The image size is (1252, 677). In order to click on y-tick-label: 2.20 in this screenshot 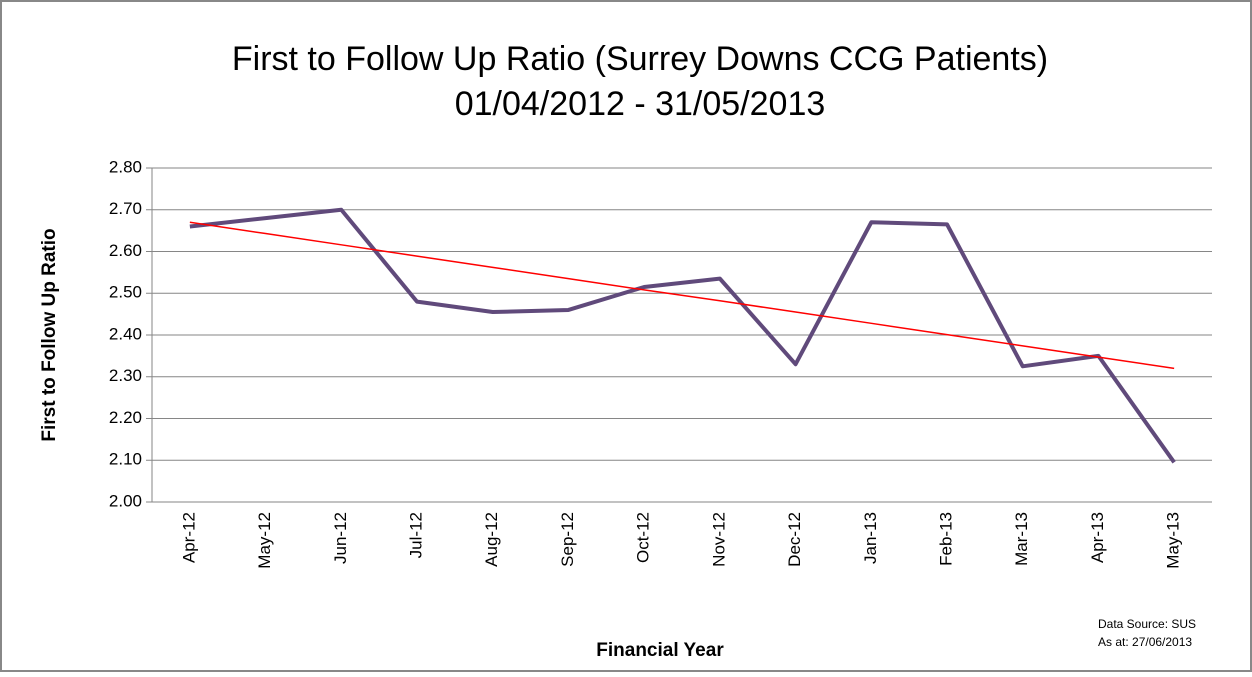, I will do `click(125, 417)`.